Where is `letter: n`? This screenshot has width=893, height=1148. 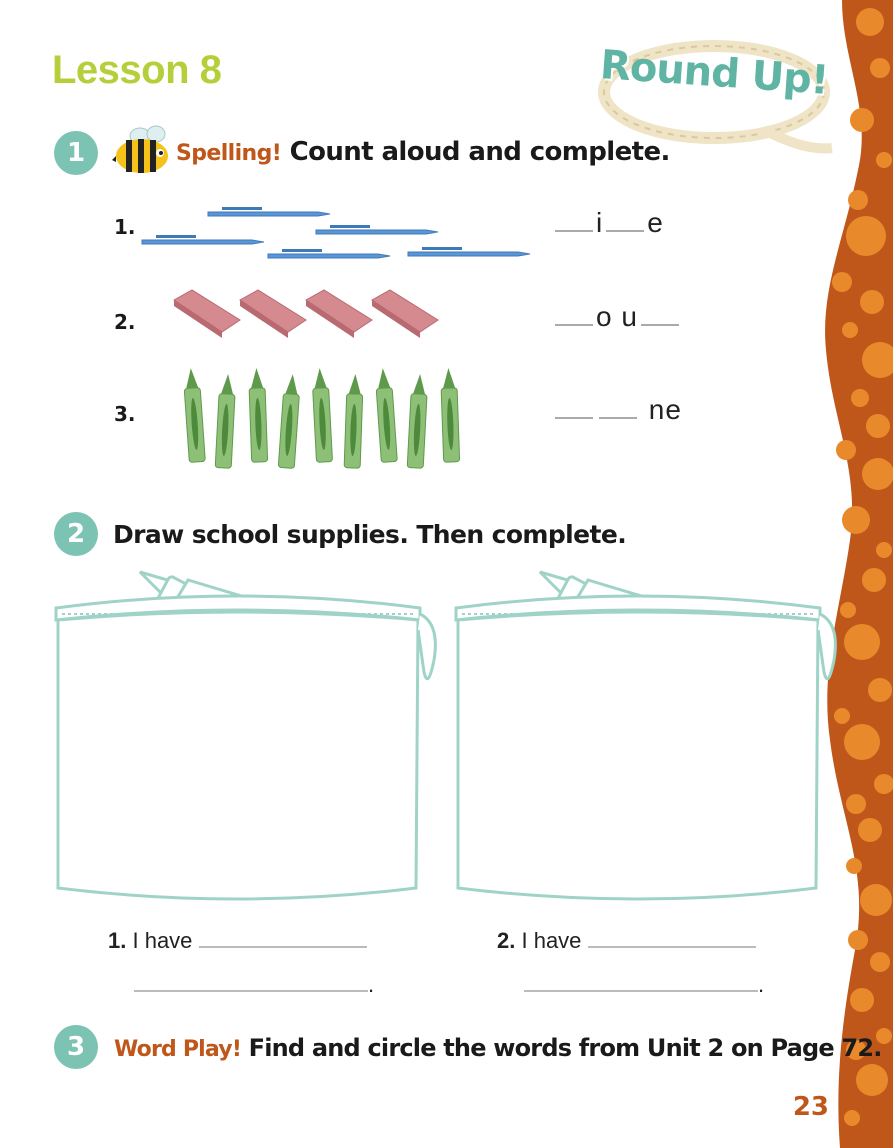 letter: n is located at coordinates (657, 409).